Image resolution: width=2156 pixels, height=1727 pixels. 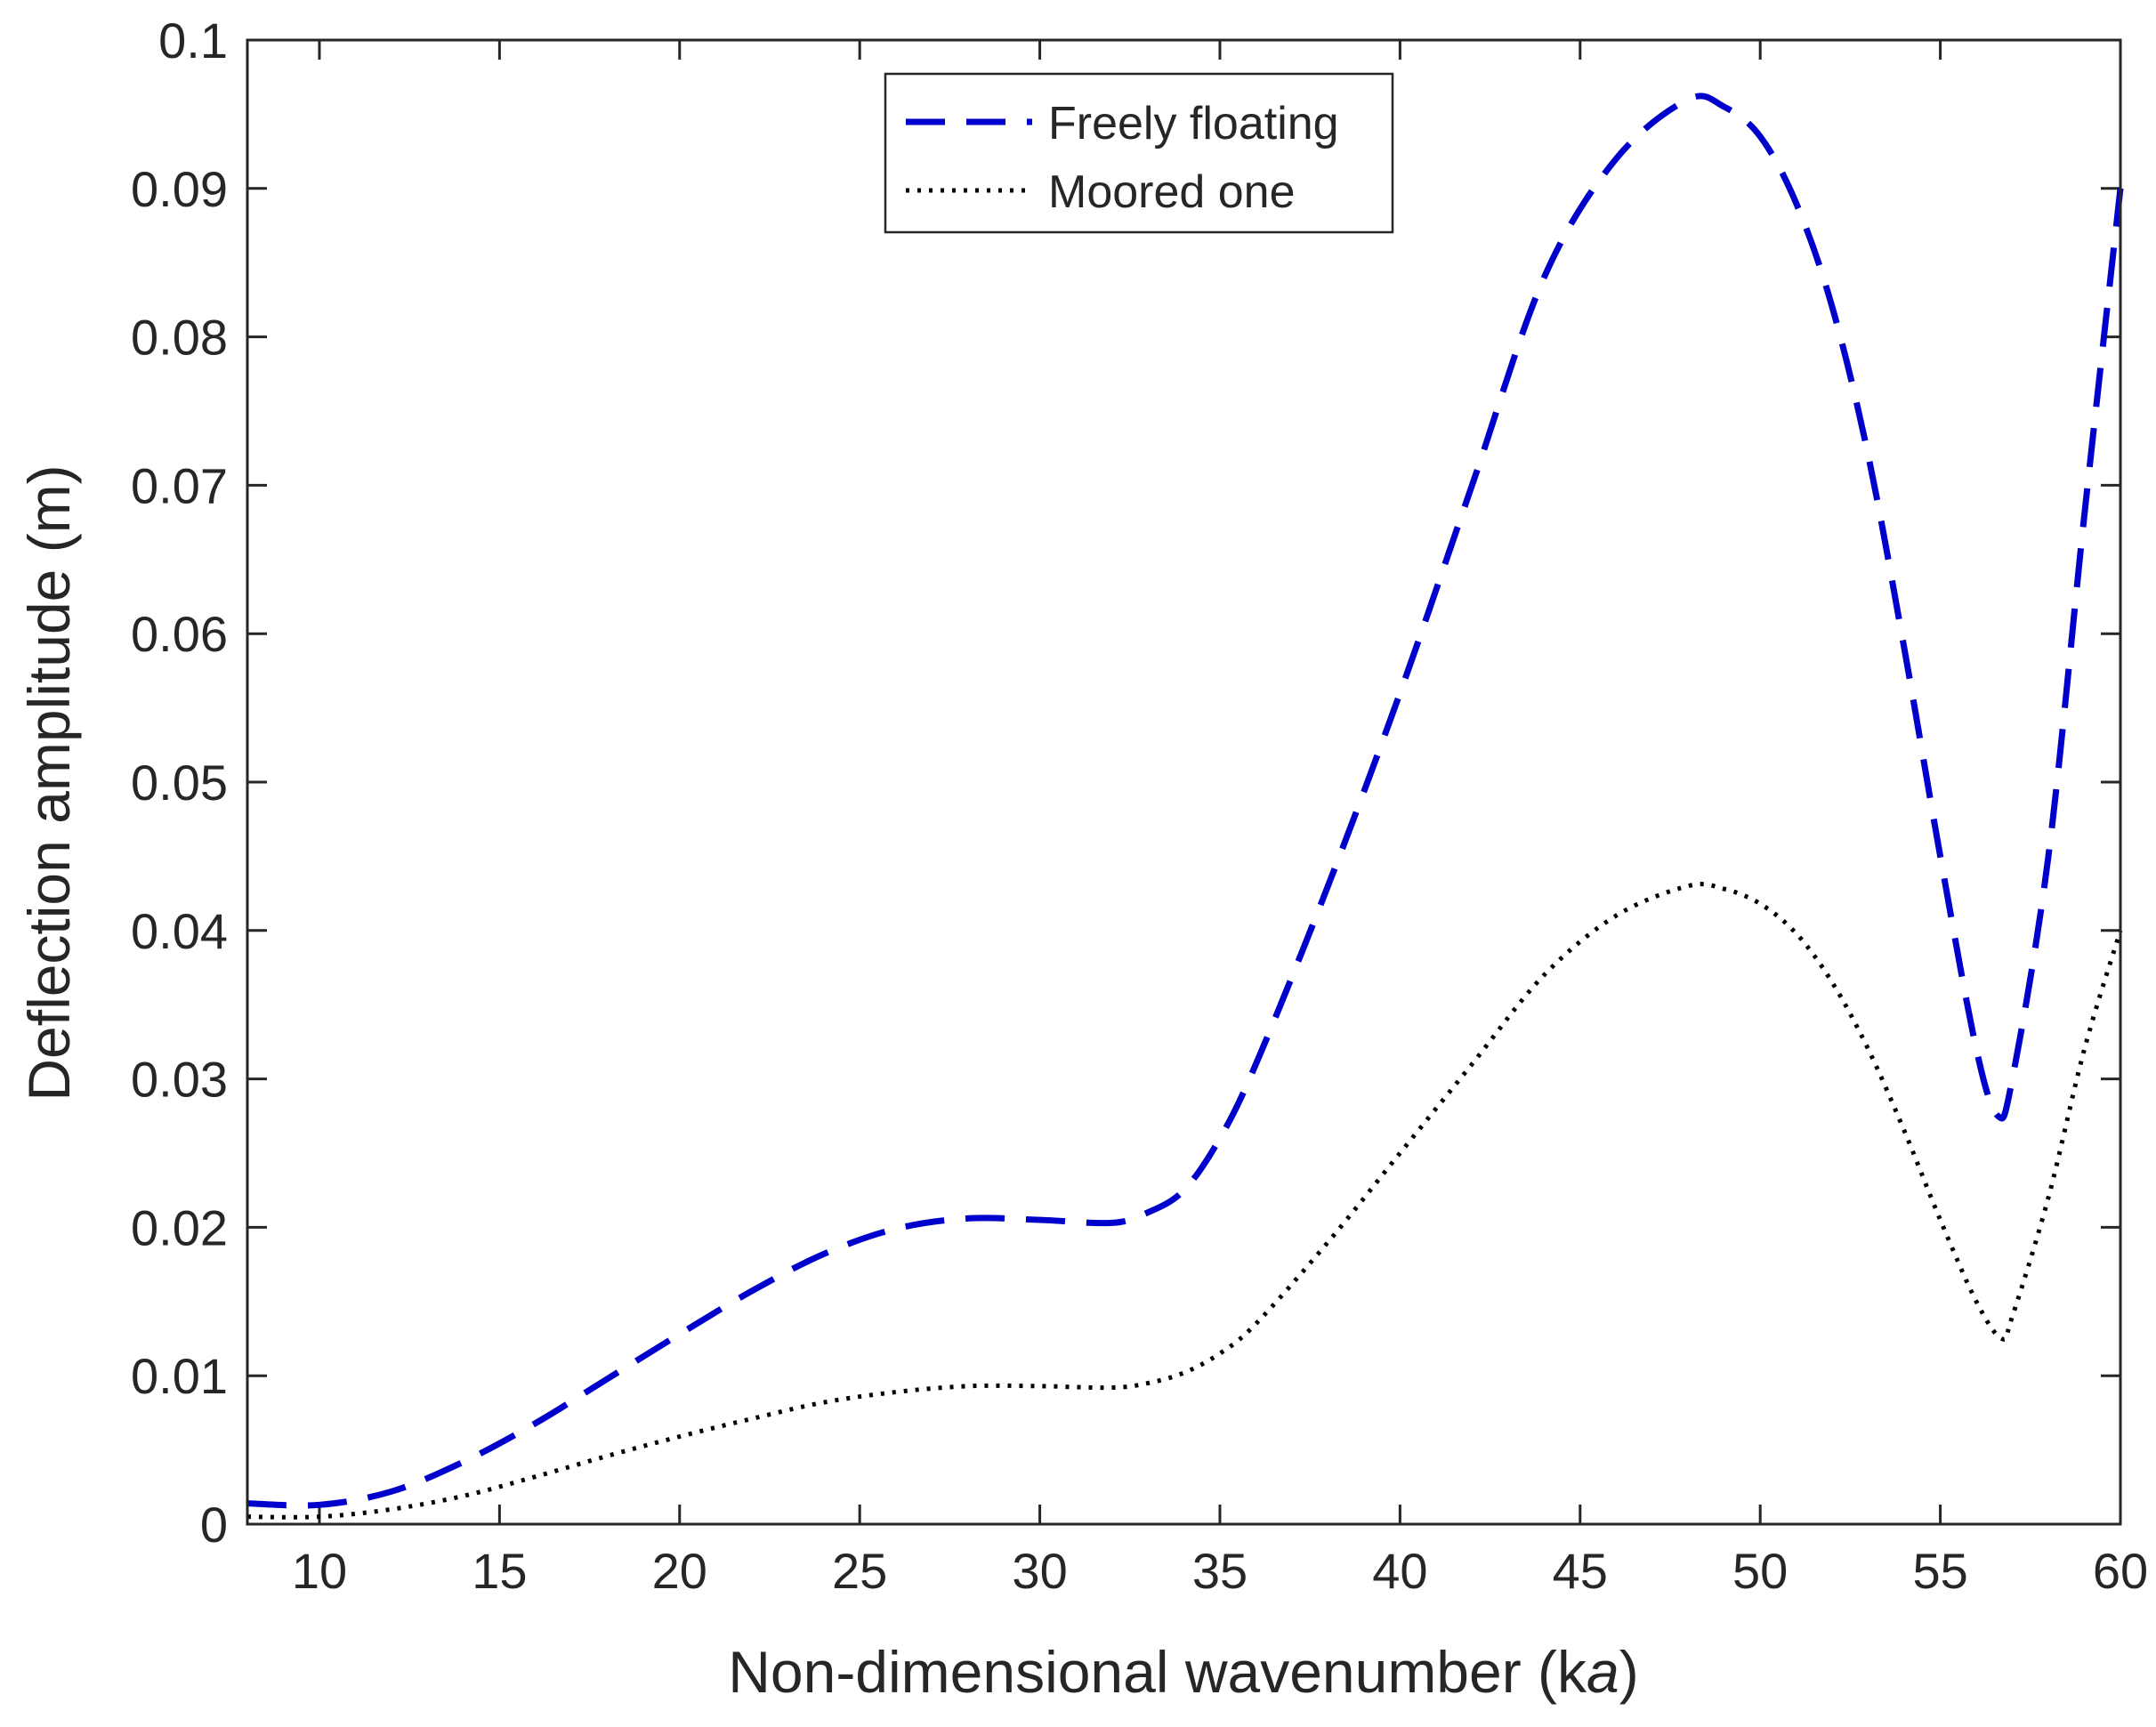 What do you see at coordinates (679, 1571) in the screenshot?
I see `x-tick-label: 20` at bounding box center [679, 1571].